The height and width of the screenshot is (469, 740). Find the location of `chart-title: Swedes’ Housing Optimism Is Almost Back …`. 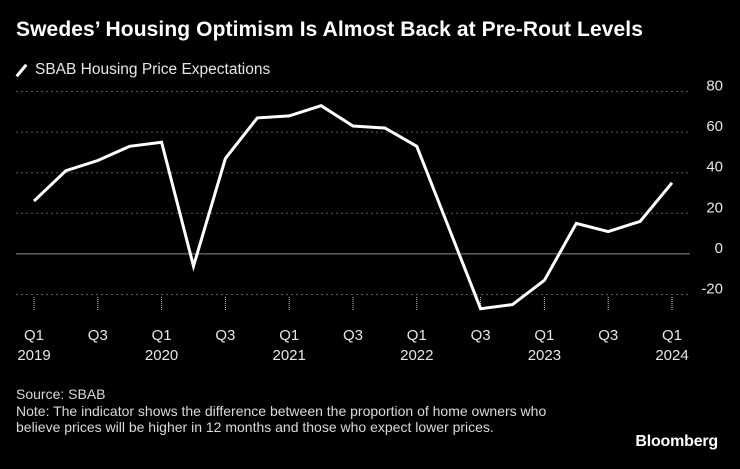

chart-title: Swedes’ Housing Optimism Is Almost Back … is located at coordinates (330, 29).